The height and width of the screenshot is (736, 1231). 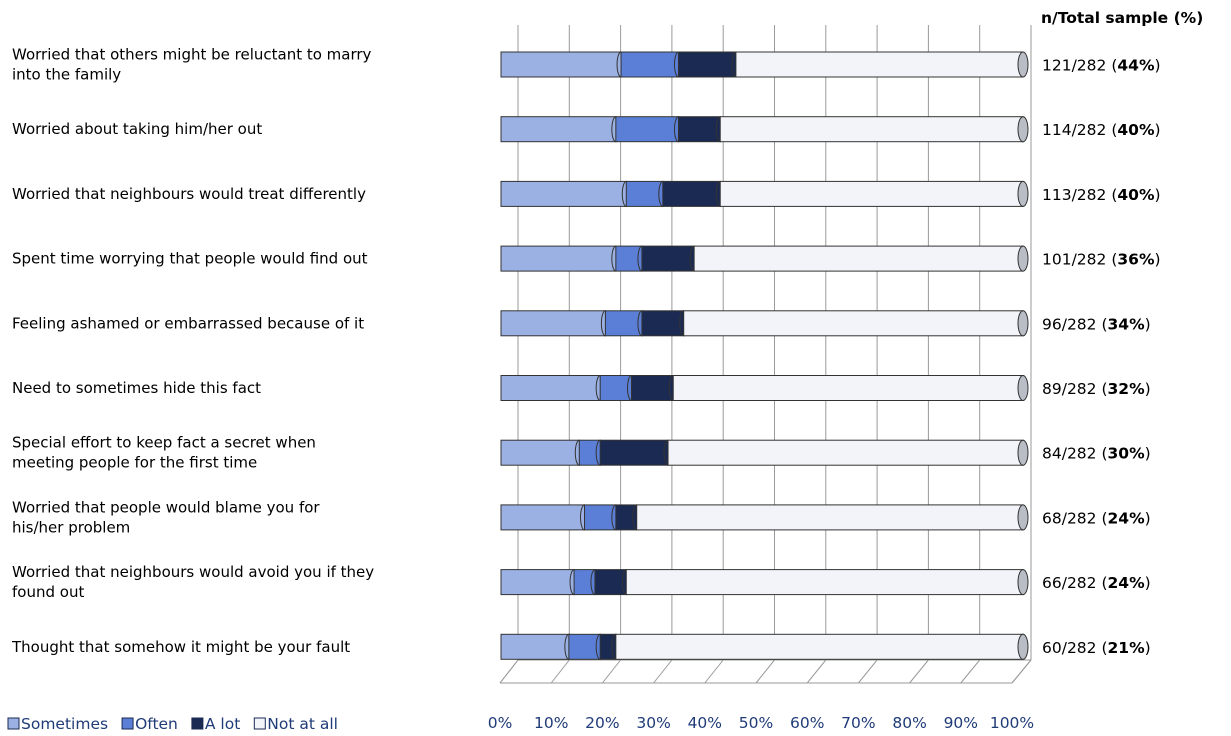 I want to click on sample-percent: 34%, so click(x=1127, y=324).